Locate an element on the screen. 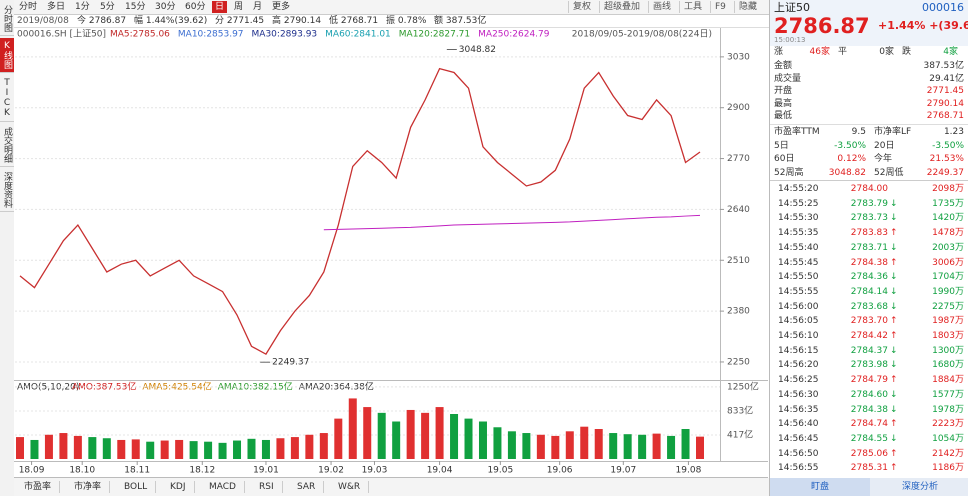 This screenshot has width=968, height=496. indicator-tab: RSI is located at coordinates (267, 487).